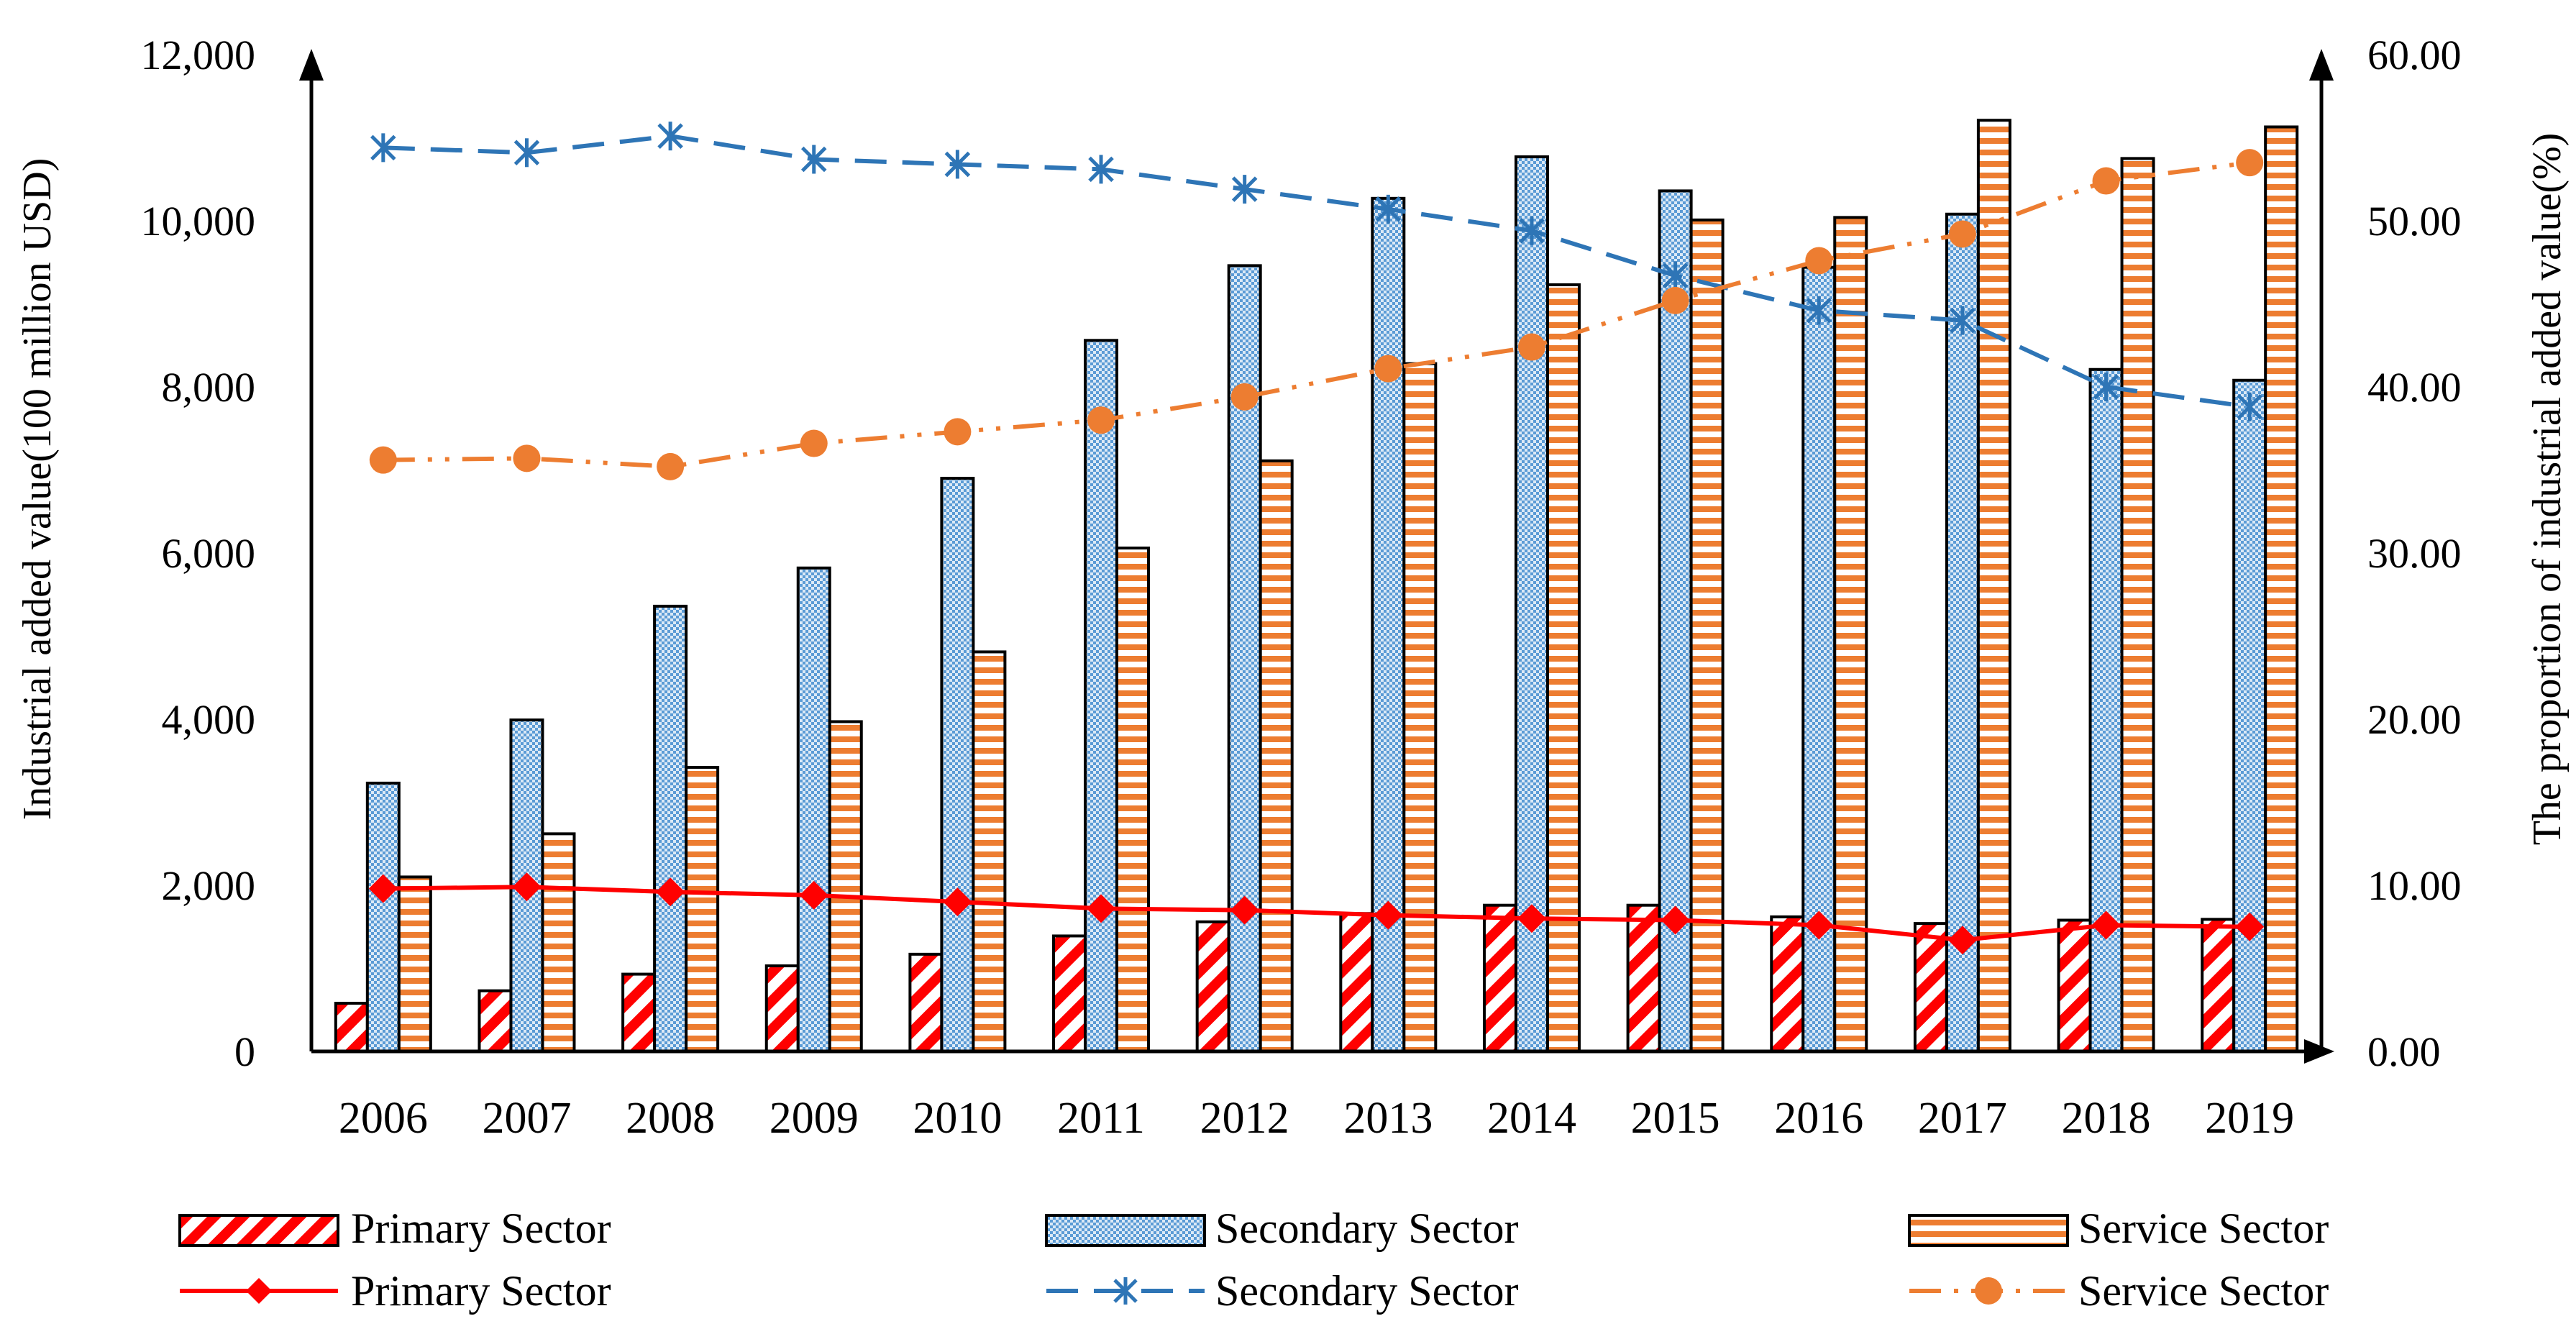  Describe the element at coordinates (1125, 1291) in the screenshot. I see `legend-marker-secondary` at that location.